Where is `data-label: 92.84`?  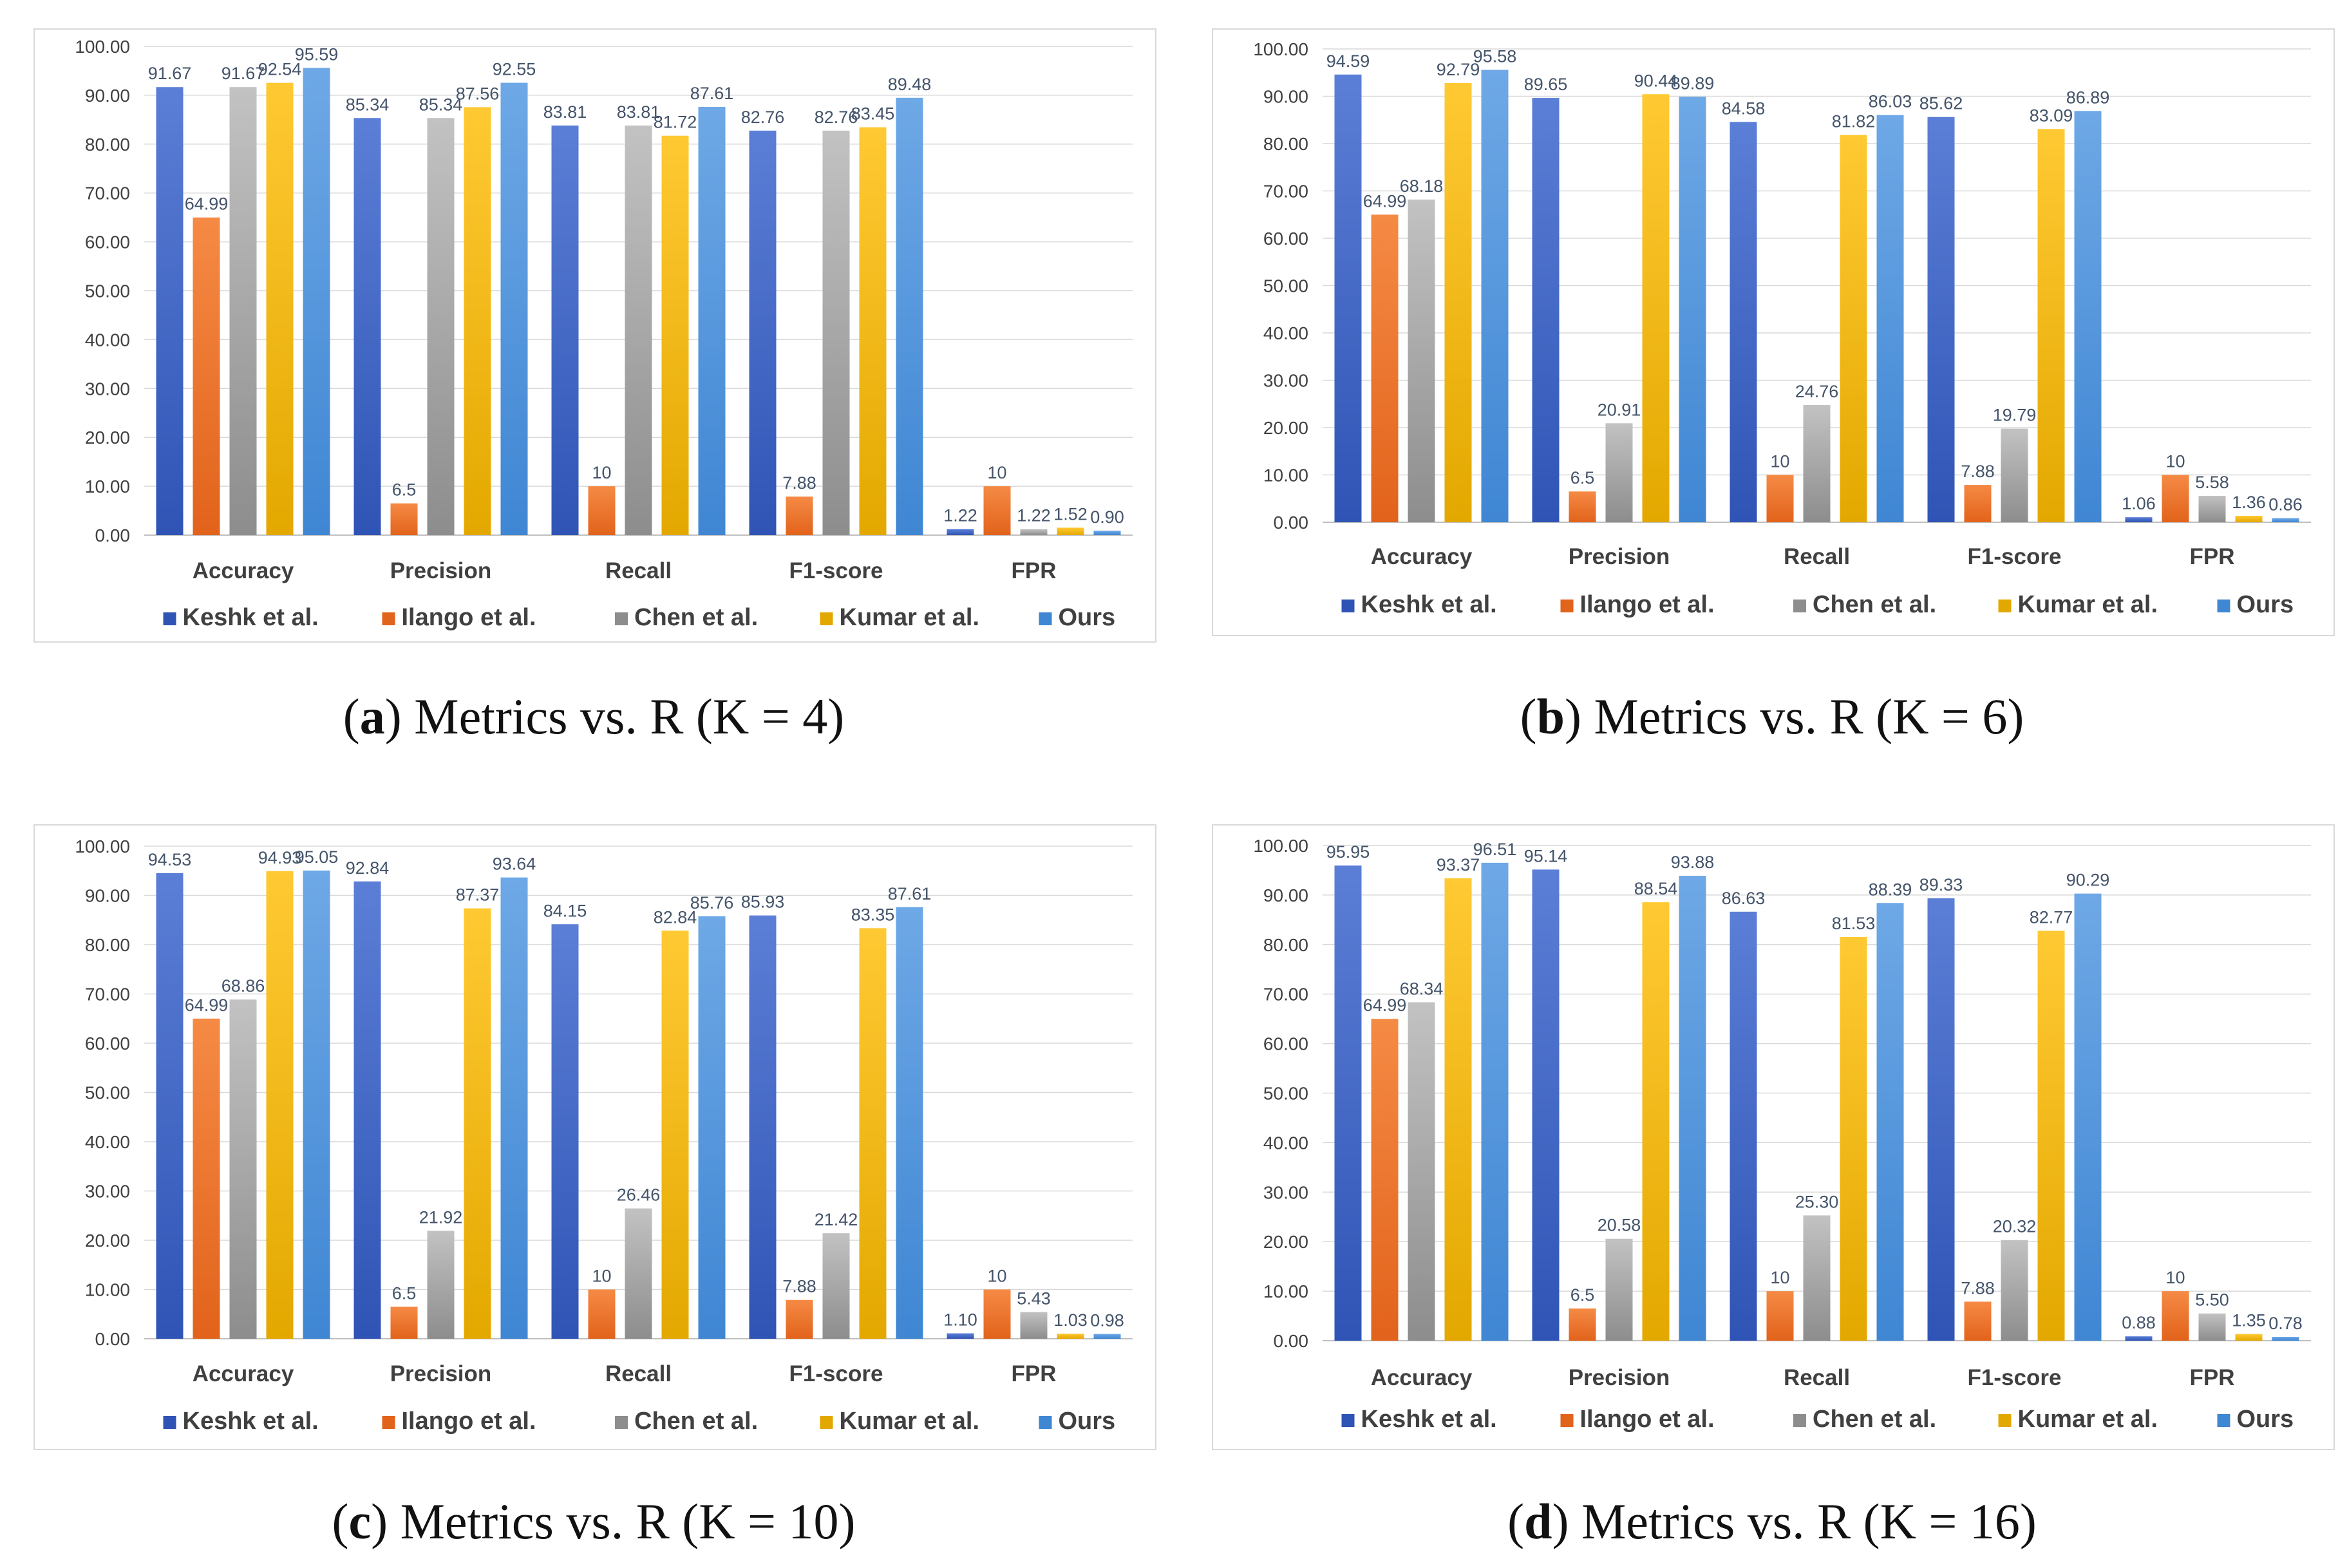 data-label: 92.84 is located at coordinates (368, 868).